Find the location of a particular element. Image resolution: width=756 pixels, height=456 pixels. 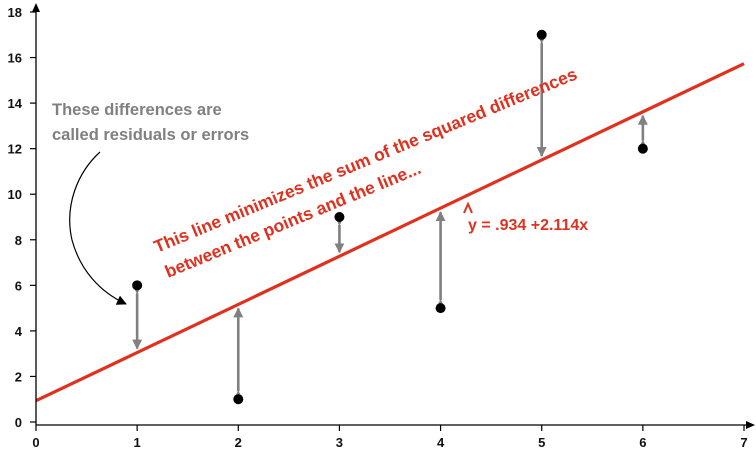

x-ticks: 0 1 2 3 4 5 6 7 is located at coordinates (390, 437).